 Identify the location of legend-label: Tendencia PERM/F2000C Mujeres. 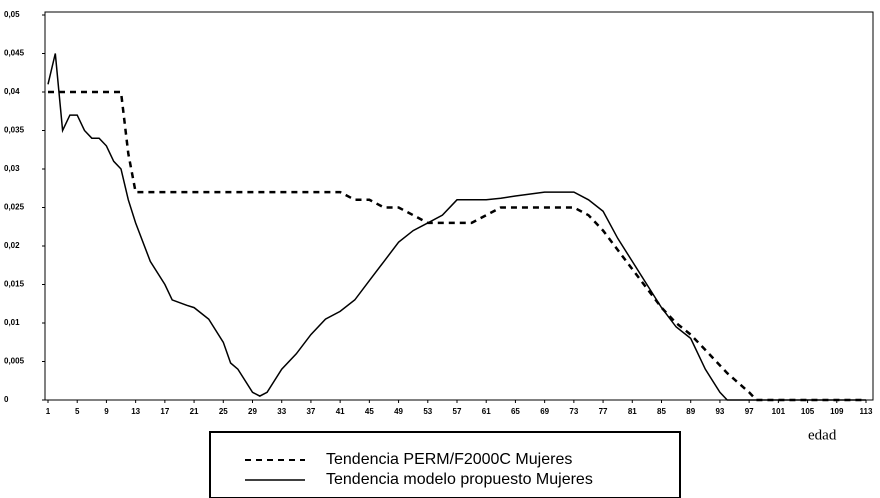
(449, 459).